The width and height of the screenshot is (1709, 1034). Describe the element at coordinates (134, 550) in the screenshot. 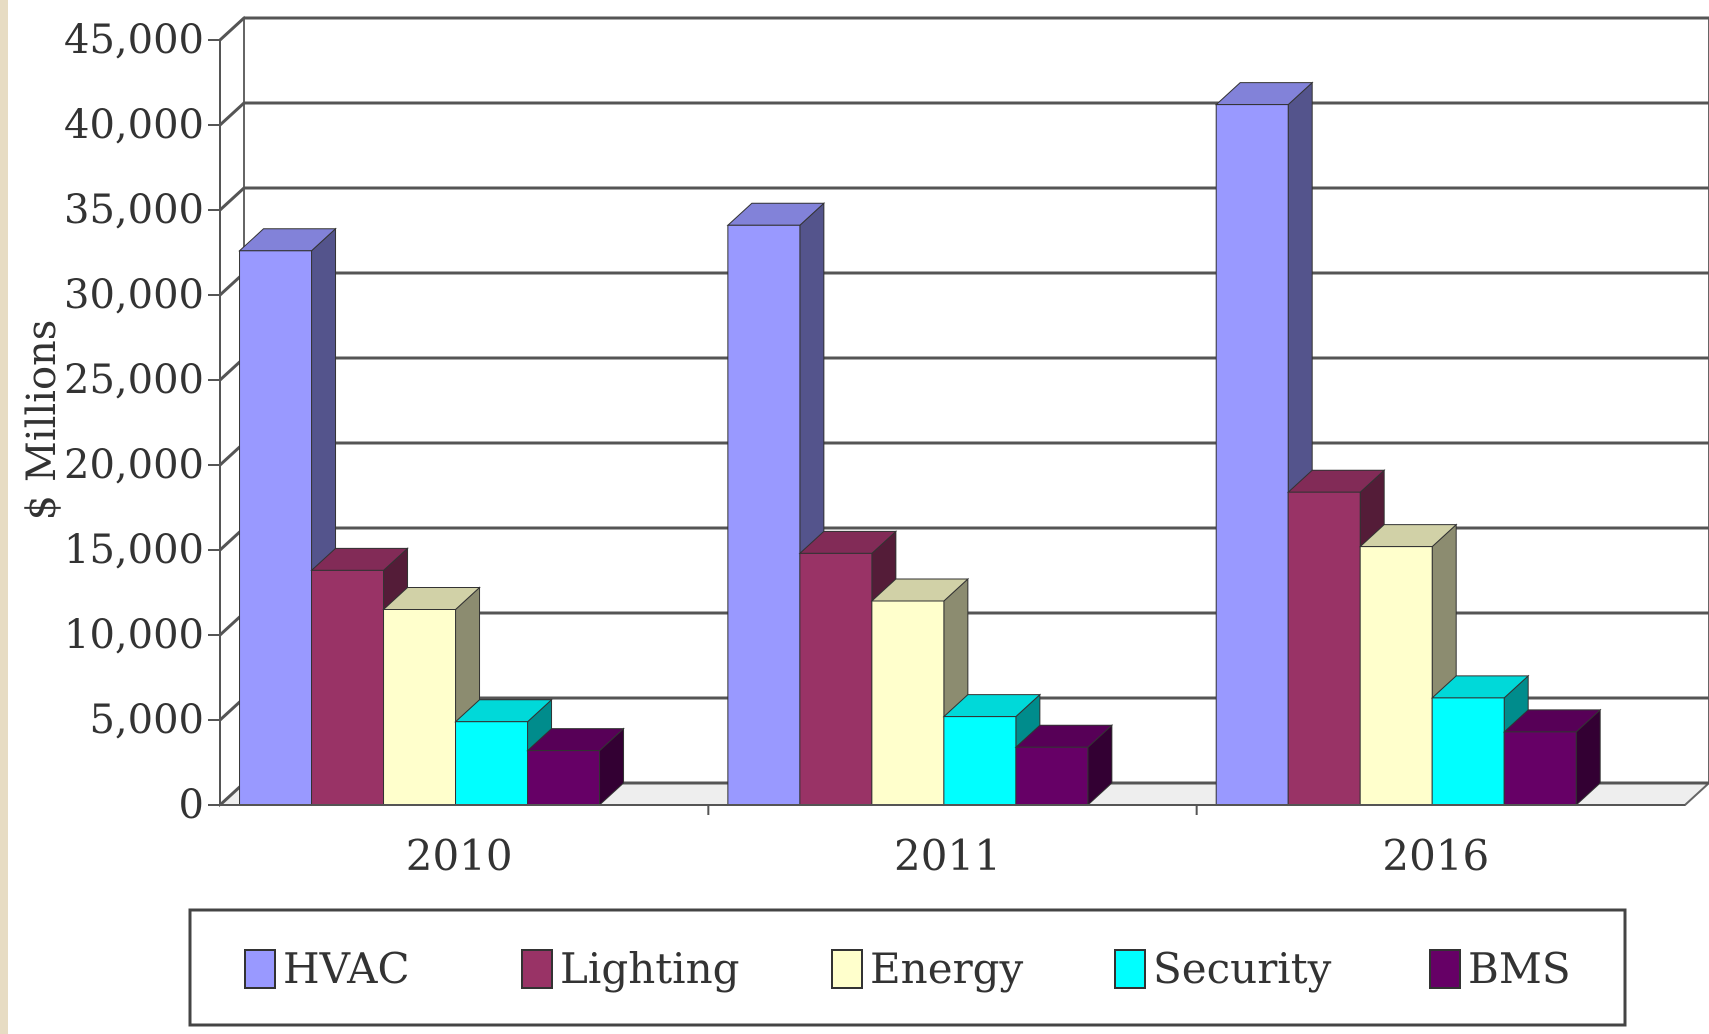

I see `y-tick-label: 15,000` at that location.